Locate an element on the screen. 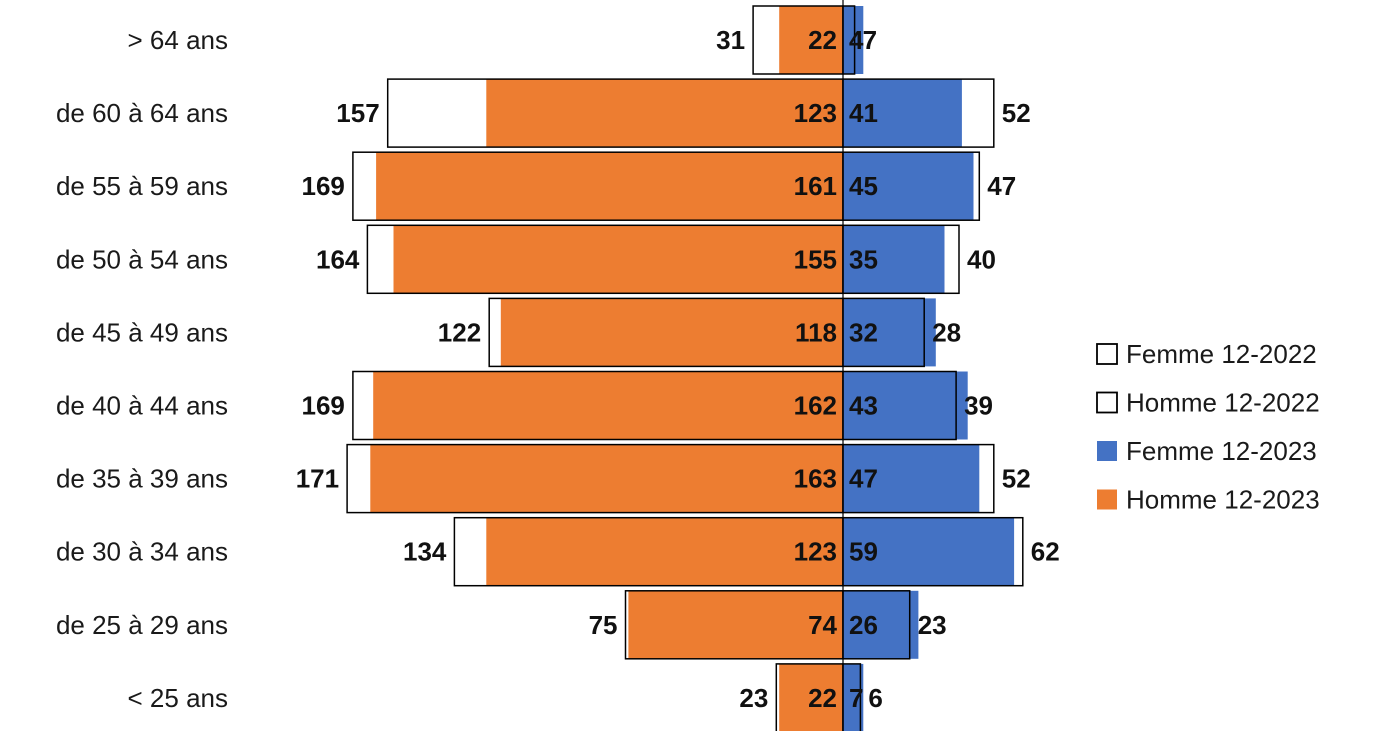 The image size is (1383, 731). value-label-femme-2022: 6 is located at coordinates (875, 698).